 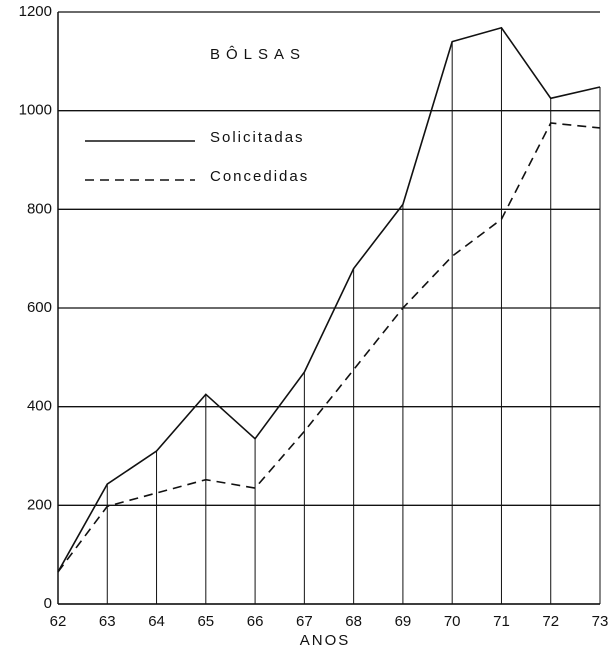 What do you see at coordinates (257, 137) in the screenshot?
I see `legend-label: Solicitadas` at bounding box center [257, 137].